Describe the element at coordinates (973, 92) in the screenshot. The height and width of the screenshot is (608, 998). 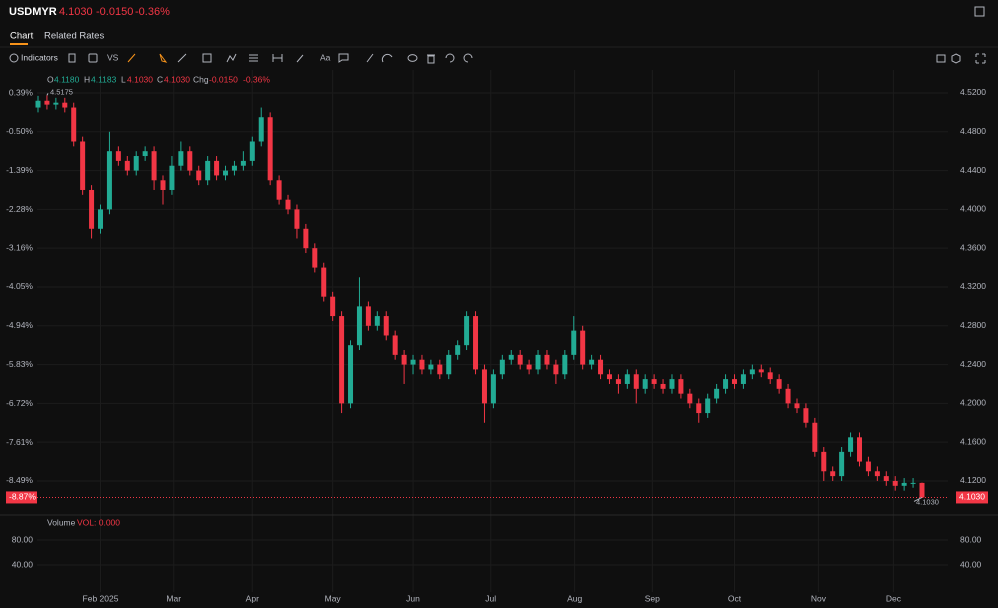
I see `y-tick-label: 4.5200` at that location.